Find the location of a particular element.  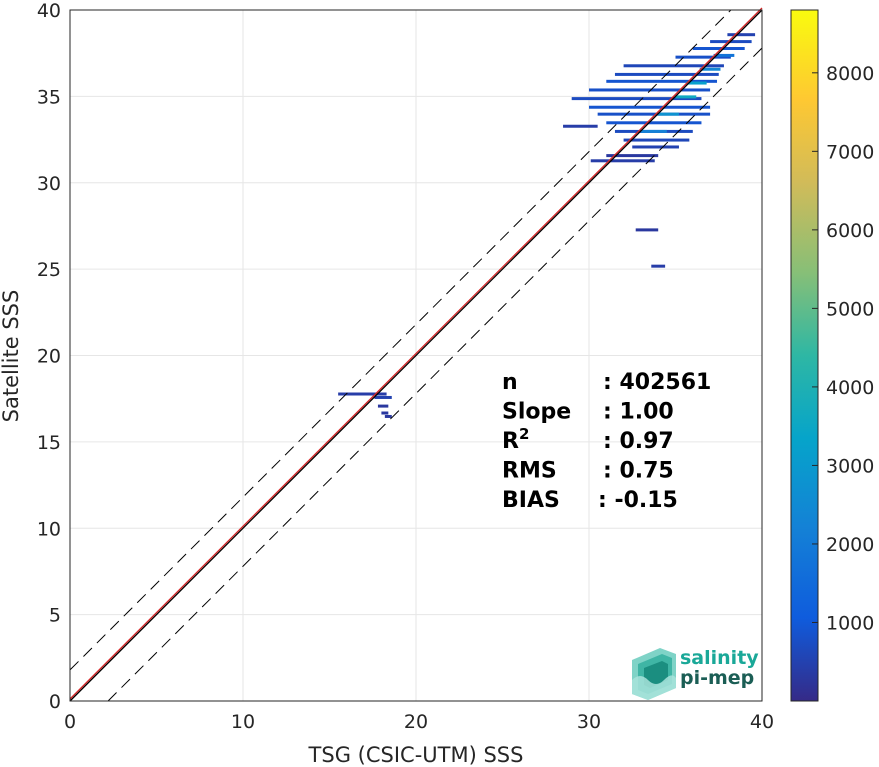

y-tick-label: 5 is located at coordinates (55, 616).